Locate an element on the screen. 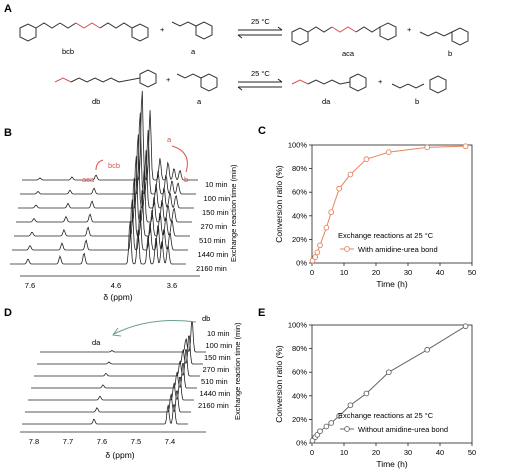 The image size is (509, 476). annot-b-b: b is located at coordinates (186, 179).